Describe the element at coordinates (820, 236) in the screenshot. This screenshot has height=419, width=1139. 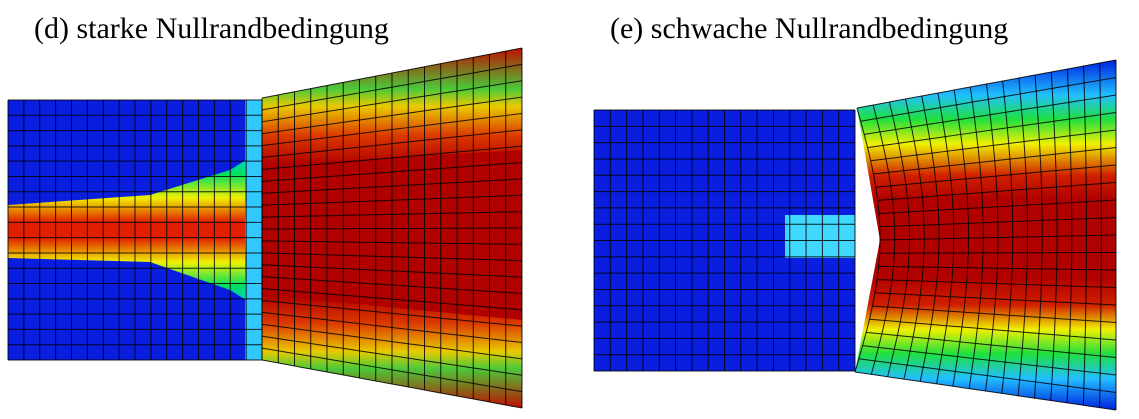
I see `field-patch` at that location.